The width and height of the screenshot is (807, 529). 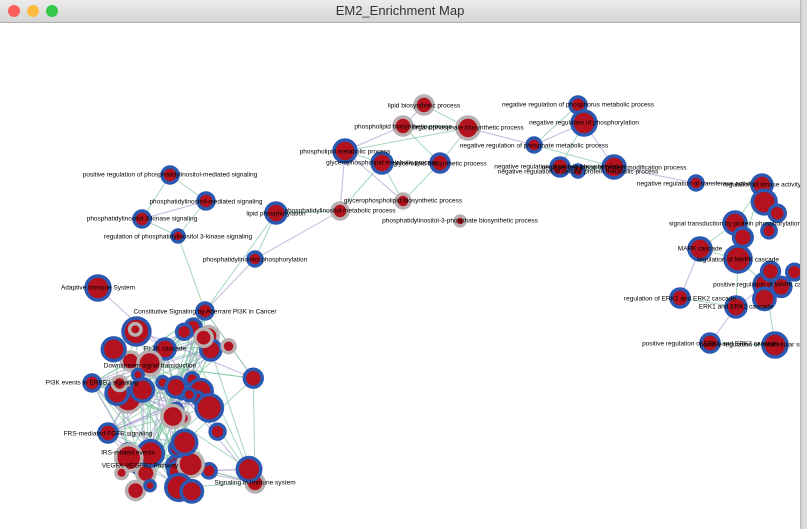 I want to click on window-title: EM2_Enrichment Map, so click(x=400, y=10).